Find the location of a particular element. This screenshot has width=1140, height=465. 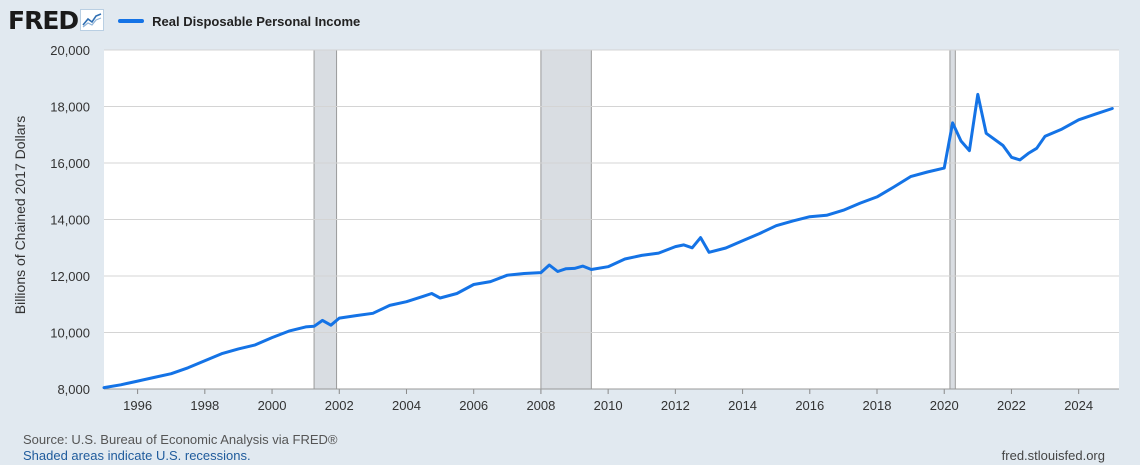

legend-label-series: Real Disposable Personal Income is located at coordinates (256, 21).